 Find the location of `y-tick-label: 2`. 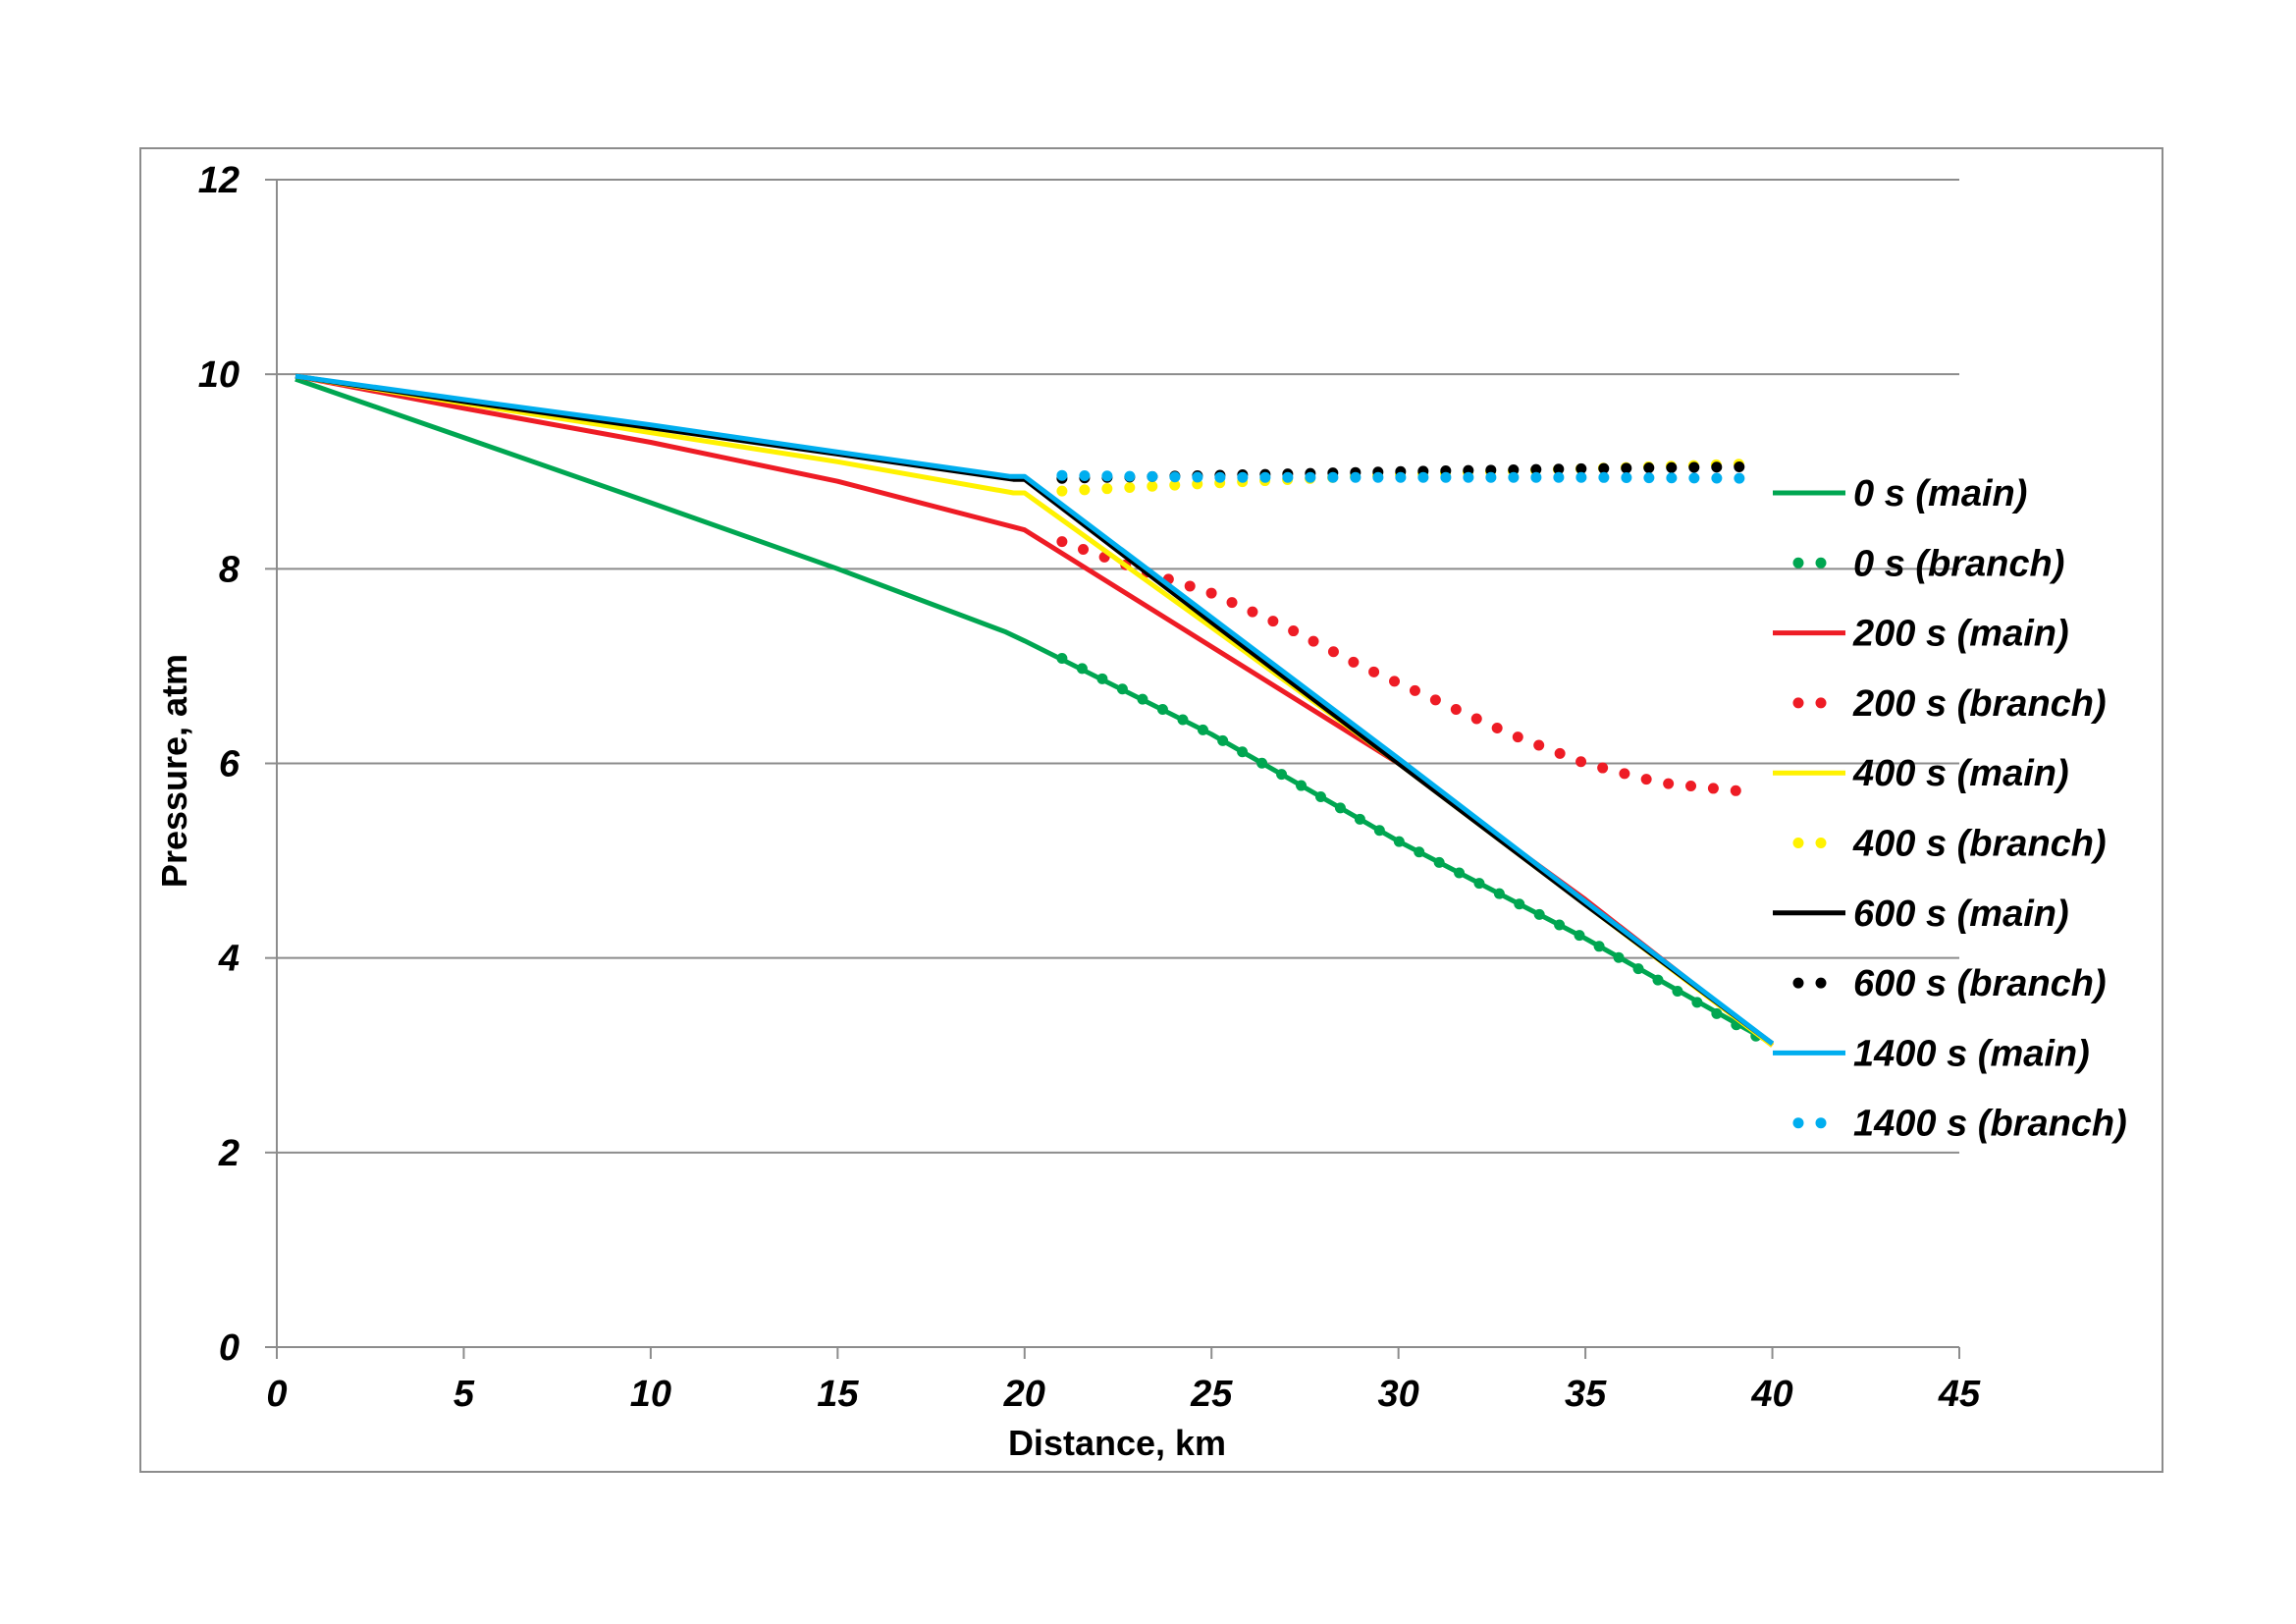

y-tick-label: 2 is located at coordinates (229, 1153).